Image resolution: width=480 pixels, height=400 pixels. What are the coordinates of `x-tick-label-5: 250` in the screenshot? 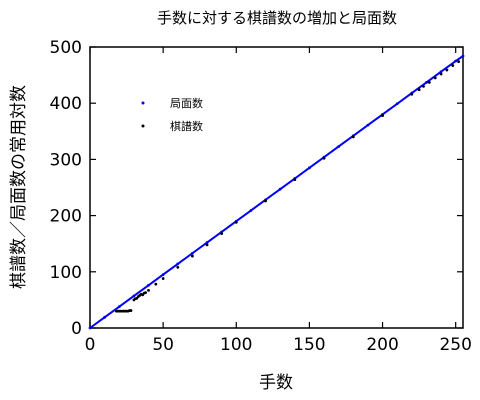 It's located at (455, 345).